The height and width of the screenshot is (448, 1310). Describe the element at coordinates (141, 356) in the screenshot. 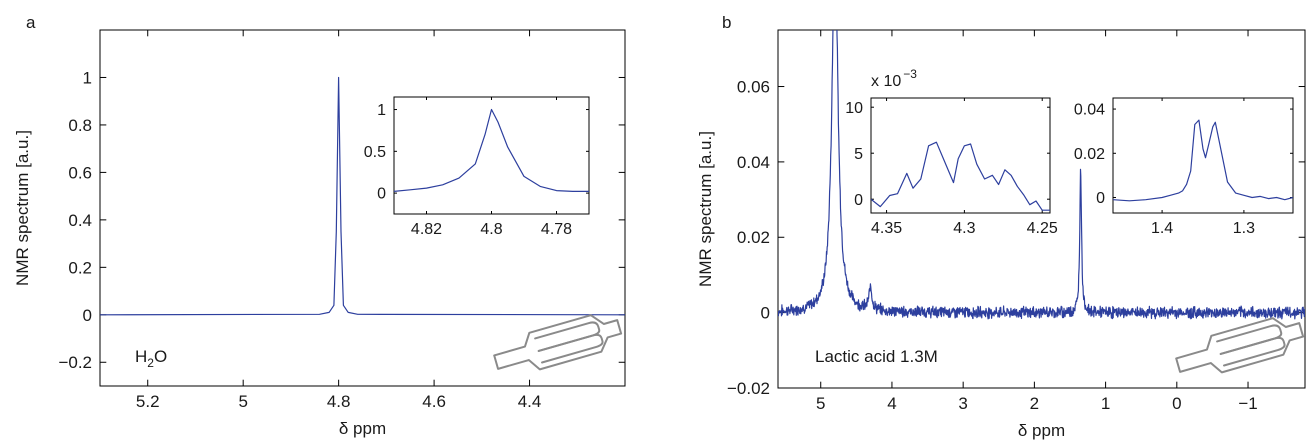

I see `label-part: H` at that location.